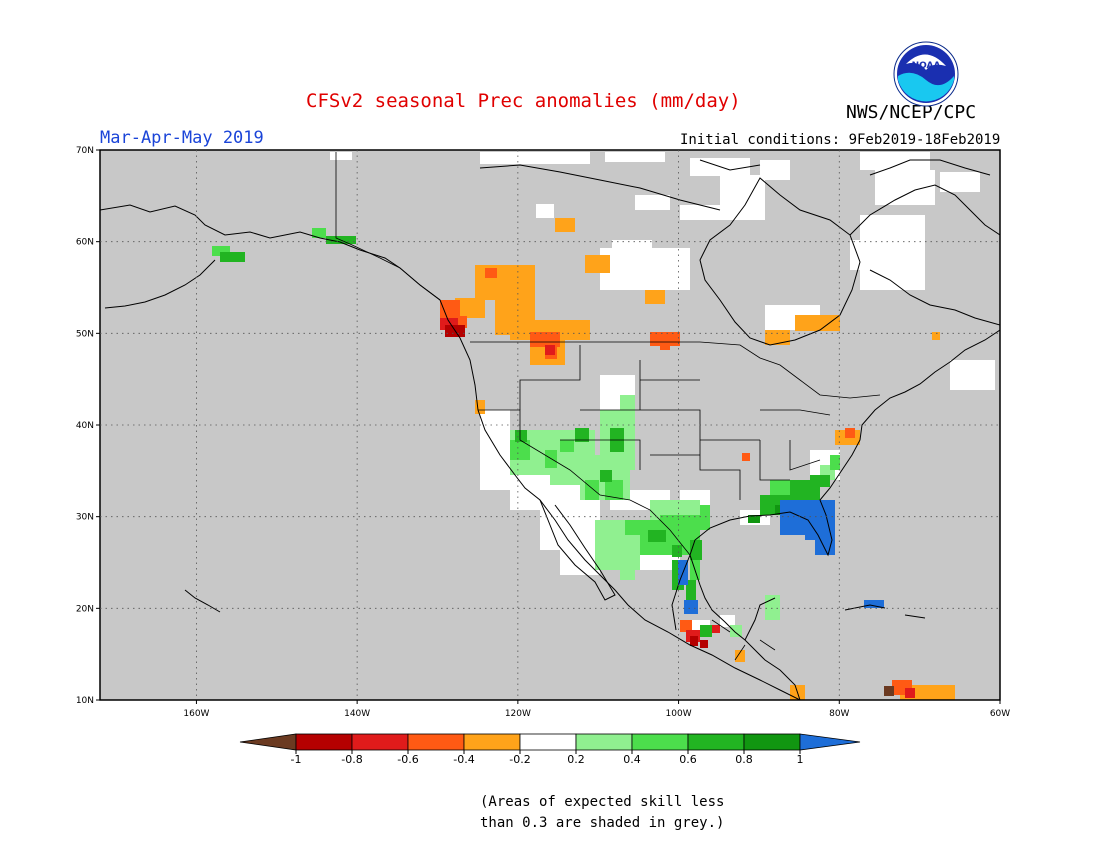 This screenshot has height=850, width=1100. I want to click on agency-label: NWS/NCEP/CPC, so click(911, 112).